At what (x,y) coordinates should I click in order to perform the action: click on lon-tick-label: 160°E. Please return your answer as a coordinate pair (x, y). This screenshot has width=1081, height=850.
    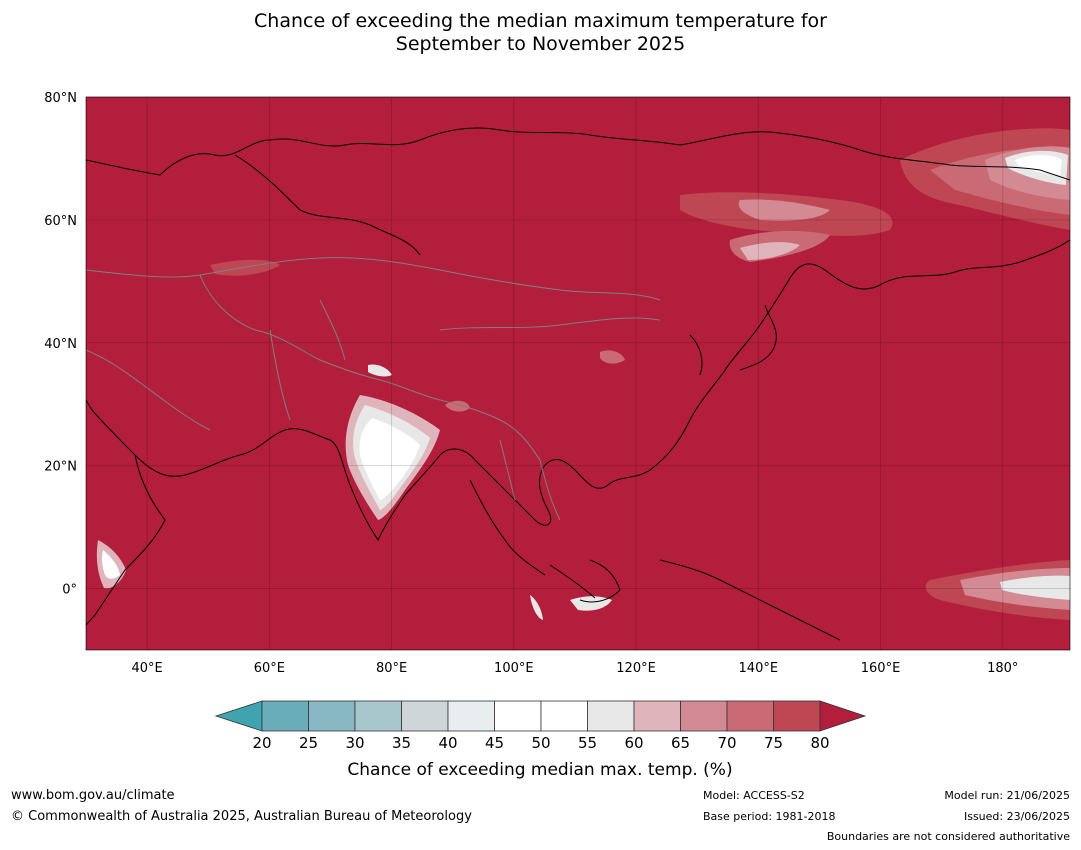
    Looking at the image, I should click on (881, 668).